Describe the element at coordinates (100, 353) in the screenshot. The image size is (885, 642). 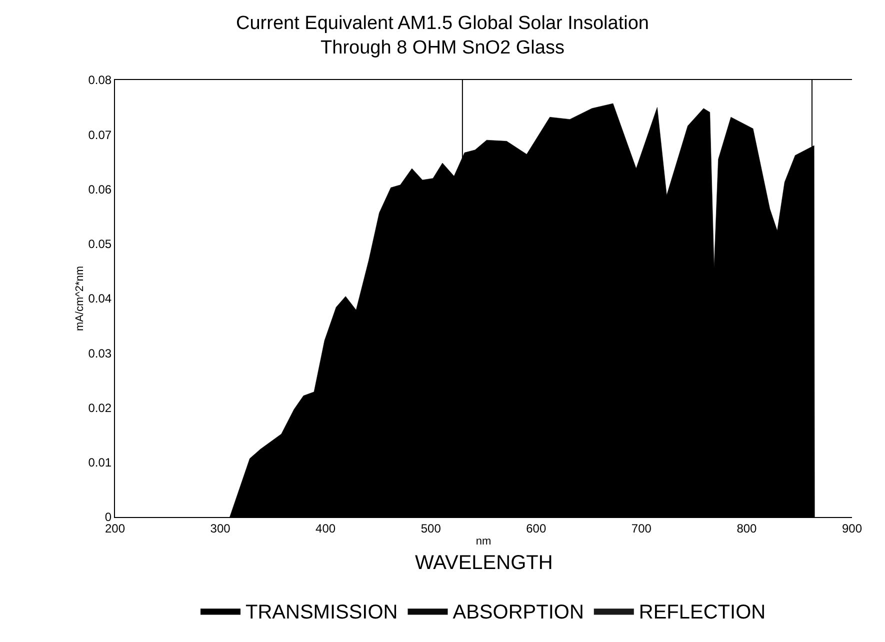
I see `y-tick-label: 0.03` at that location.